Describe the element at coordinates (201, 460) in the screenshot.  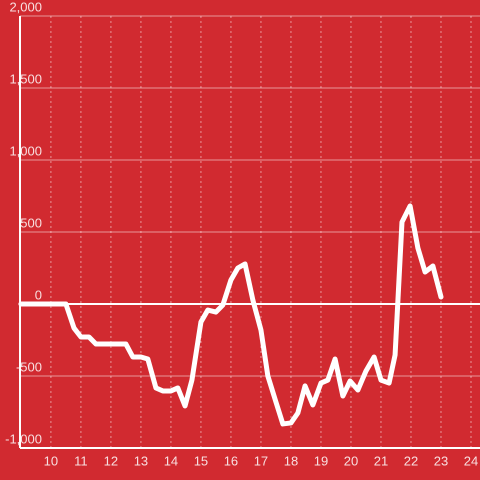
I see `x-tick-label: 15` at that location.